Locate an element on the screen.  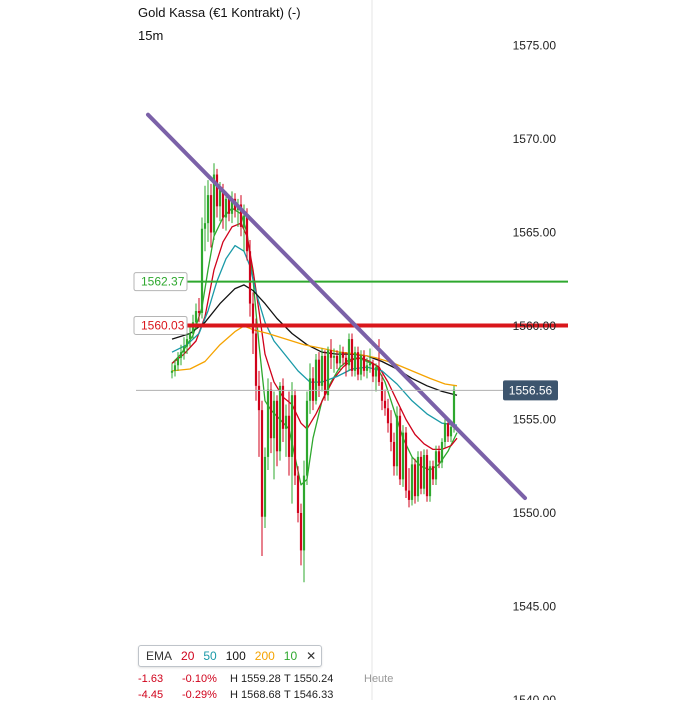
horizontal-line-label-box is located at coordinates (160, 325).